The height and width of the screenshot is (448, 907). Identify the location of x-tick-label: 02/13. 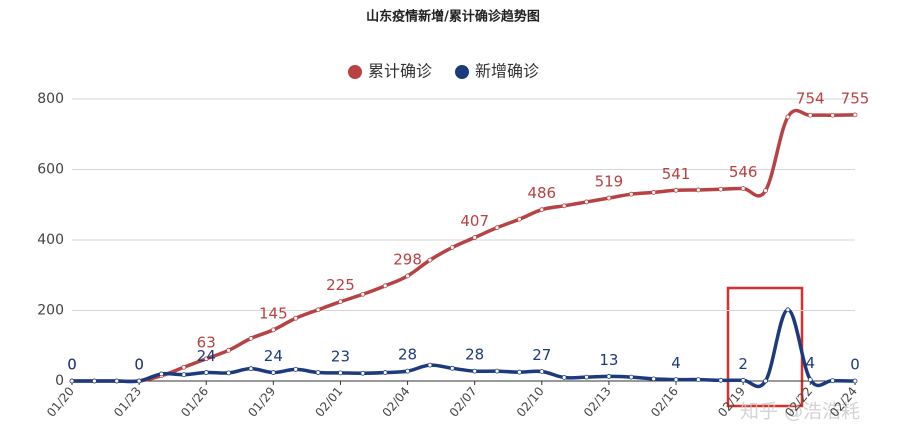
(597, 401).